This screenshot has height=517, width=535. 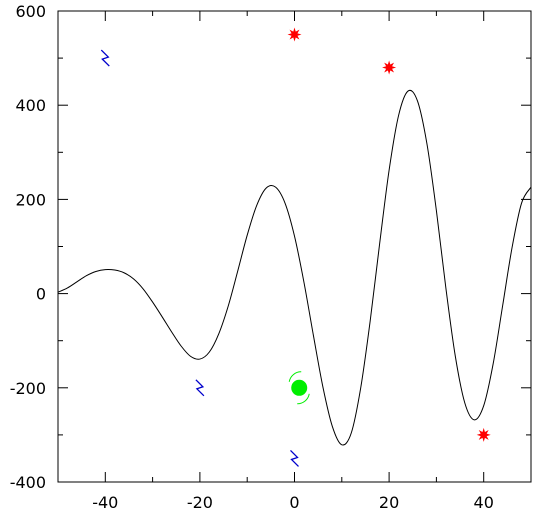 What do you see at coordinates (28, 388) in the screenshot?
I see `y-tick-label: -200` at bounding box center [28, 388].